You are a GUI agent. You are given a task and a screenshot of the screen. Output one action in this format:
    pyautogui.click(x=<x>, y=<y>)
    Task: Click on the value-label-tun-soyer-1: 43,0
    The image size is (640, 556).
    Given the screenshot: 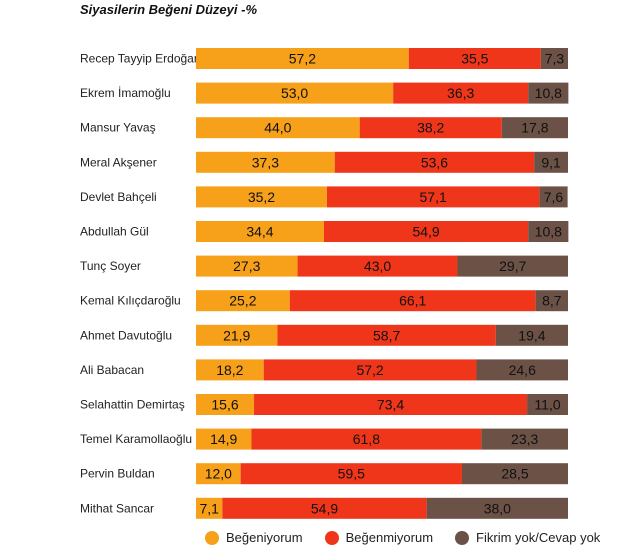 What is the action you would take?
    pyautogui.click(x=377, y=266)
    